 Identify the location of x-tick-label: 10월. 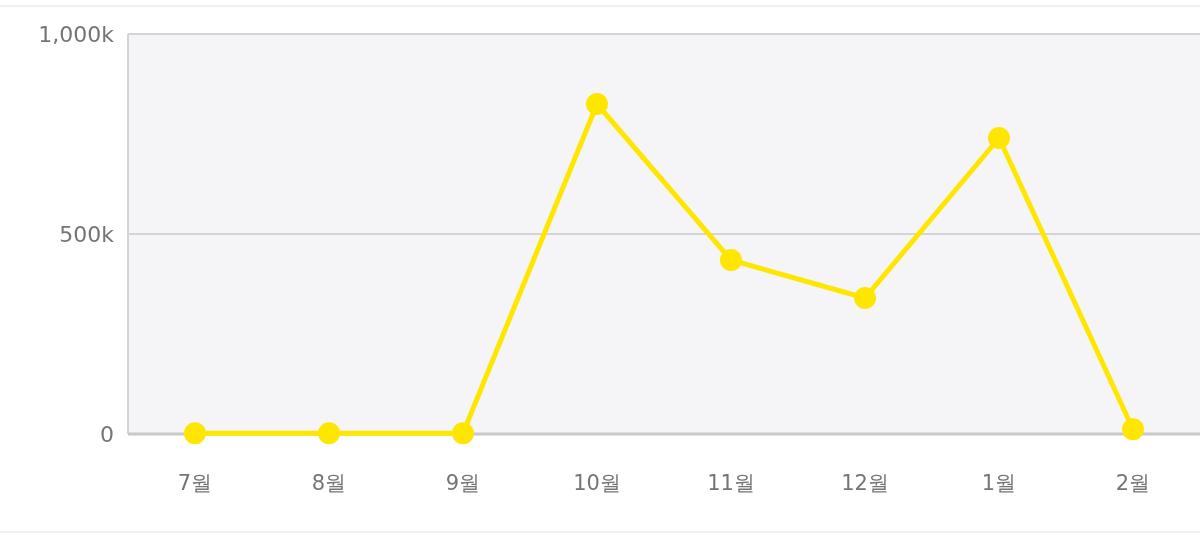
(597, 483).